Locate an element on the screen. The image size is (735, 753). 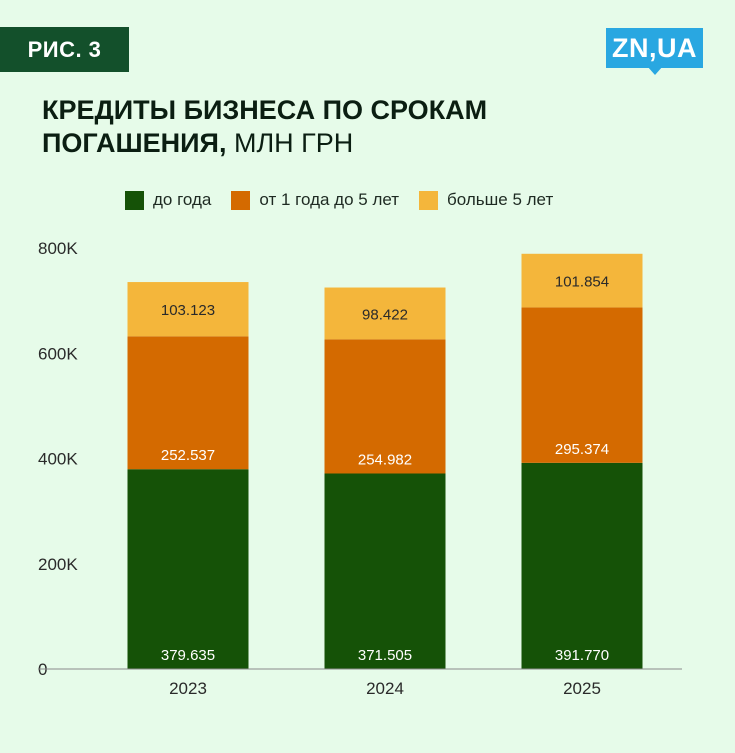
x-tick-label: 2025 is located at coordinates (582, 688).